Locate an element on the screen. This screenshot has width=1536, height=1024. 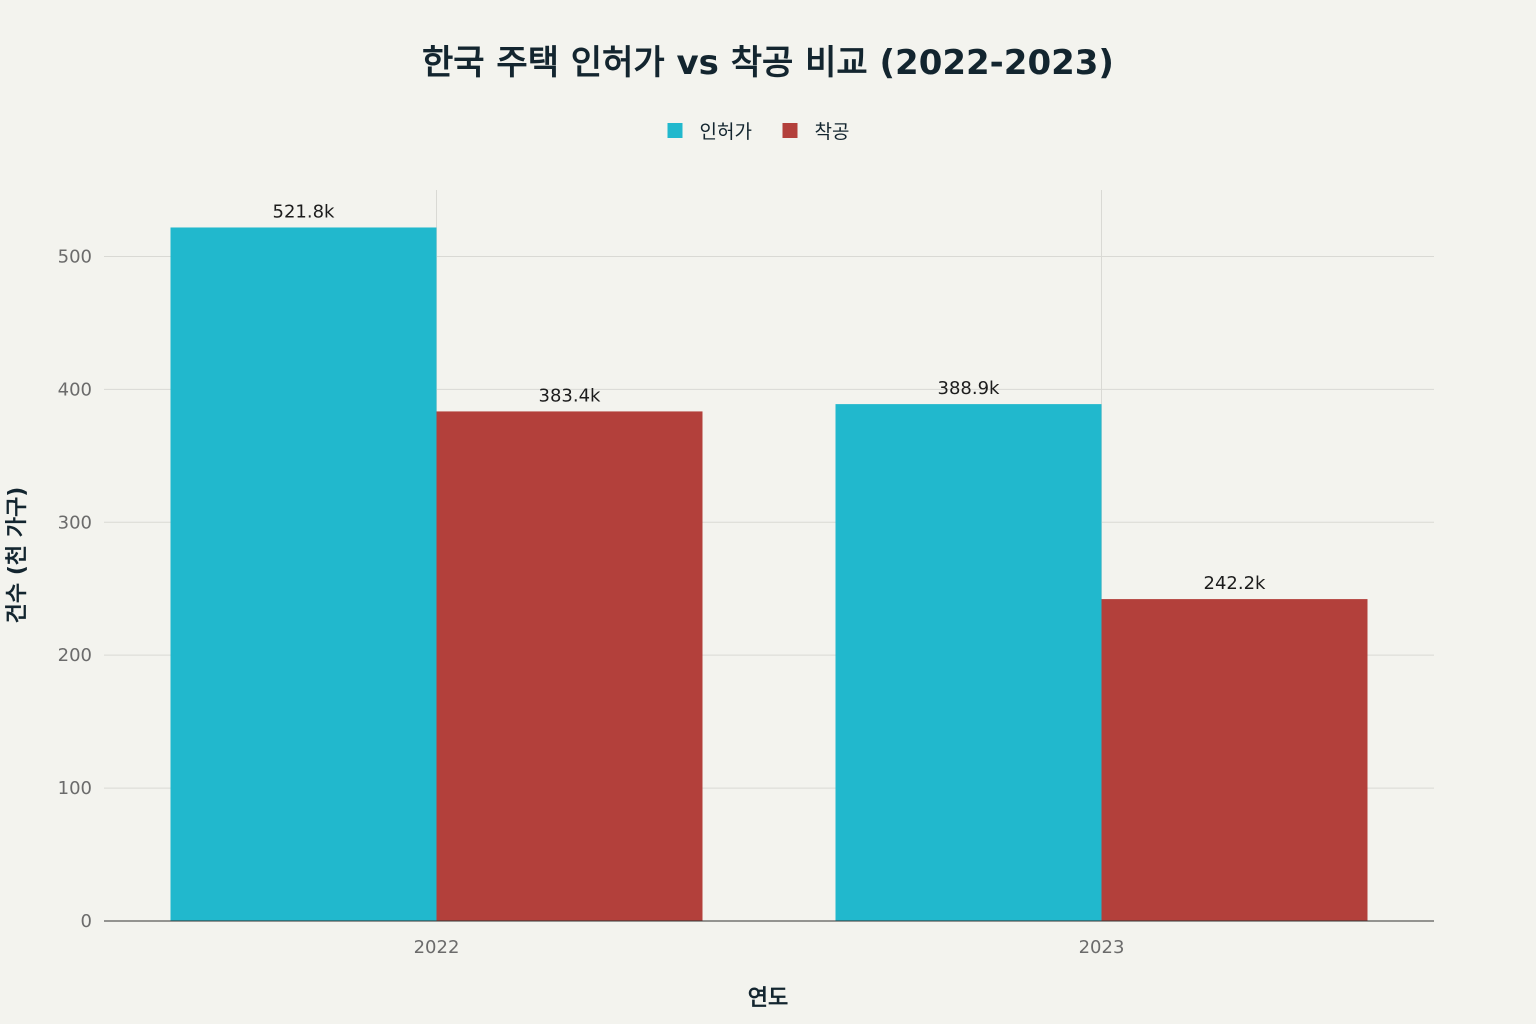
legend-label: 인허가 is located at coordinates (726, 132).